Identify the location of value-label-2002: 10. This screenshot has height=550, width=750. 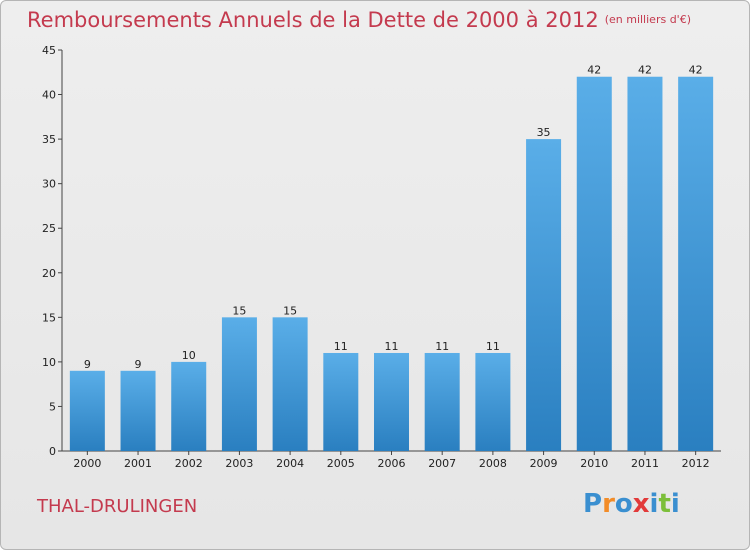
(189, 355).